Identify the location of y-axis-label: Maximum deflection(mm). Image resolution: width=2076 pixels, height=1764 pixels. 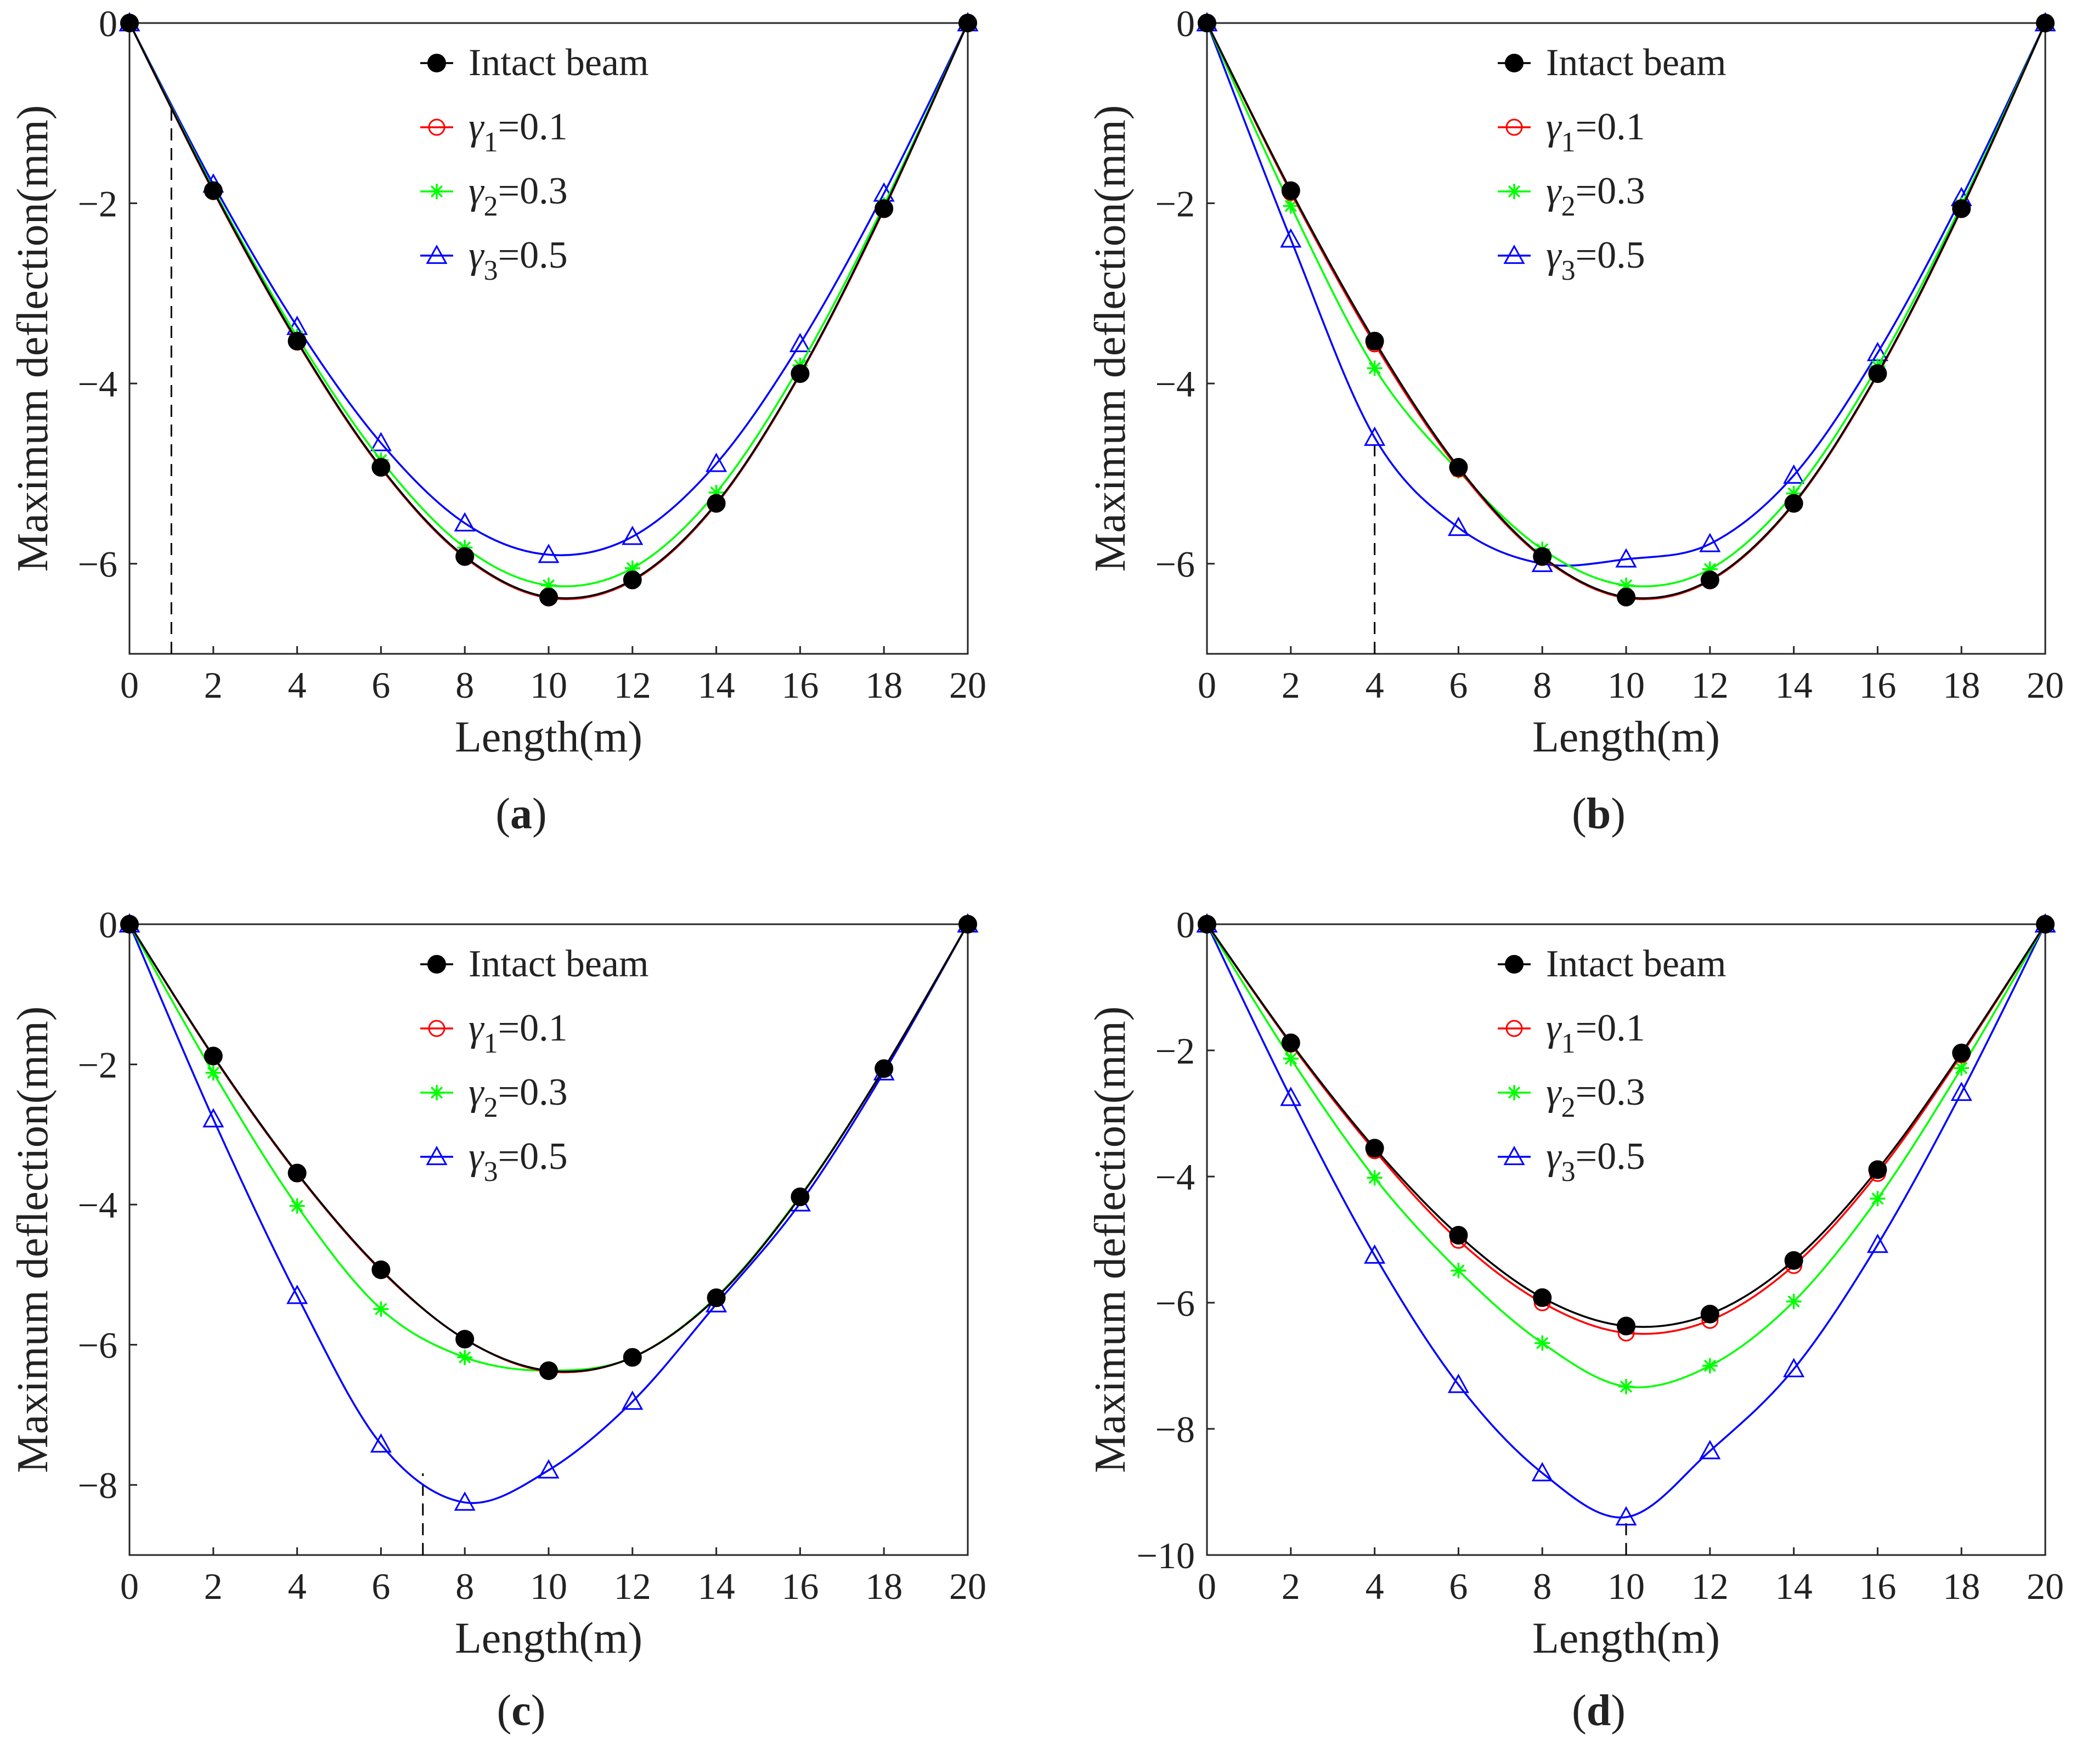
(1110, 1240).